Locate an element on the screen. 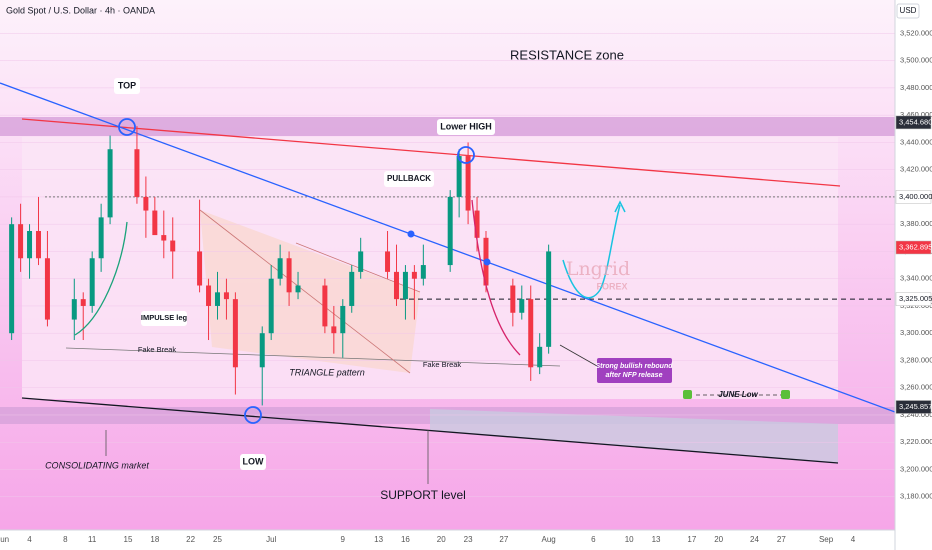  triangle-shade is located at coordinates (310, 291).